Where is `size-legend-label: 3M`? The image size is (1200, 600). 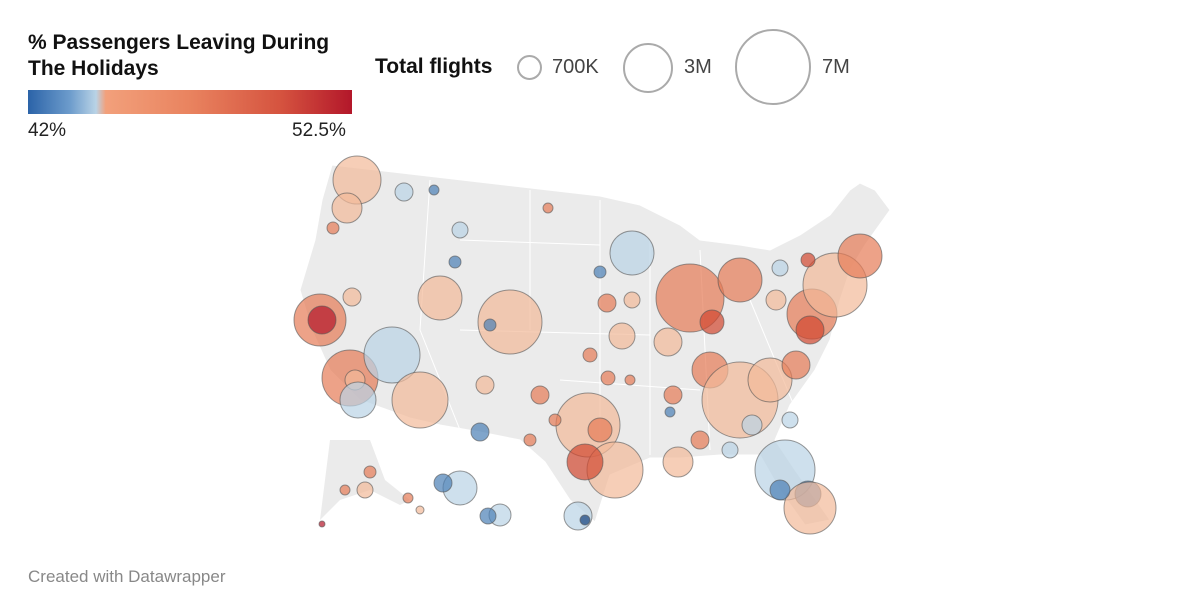
size-legend-label: 3M is located at coordinates (698, 67).